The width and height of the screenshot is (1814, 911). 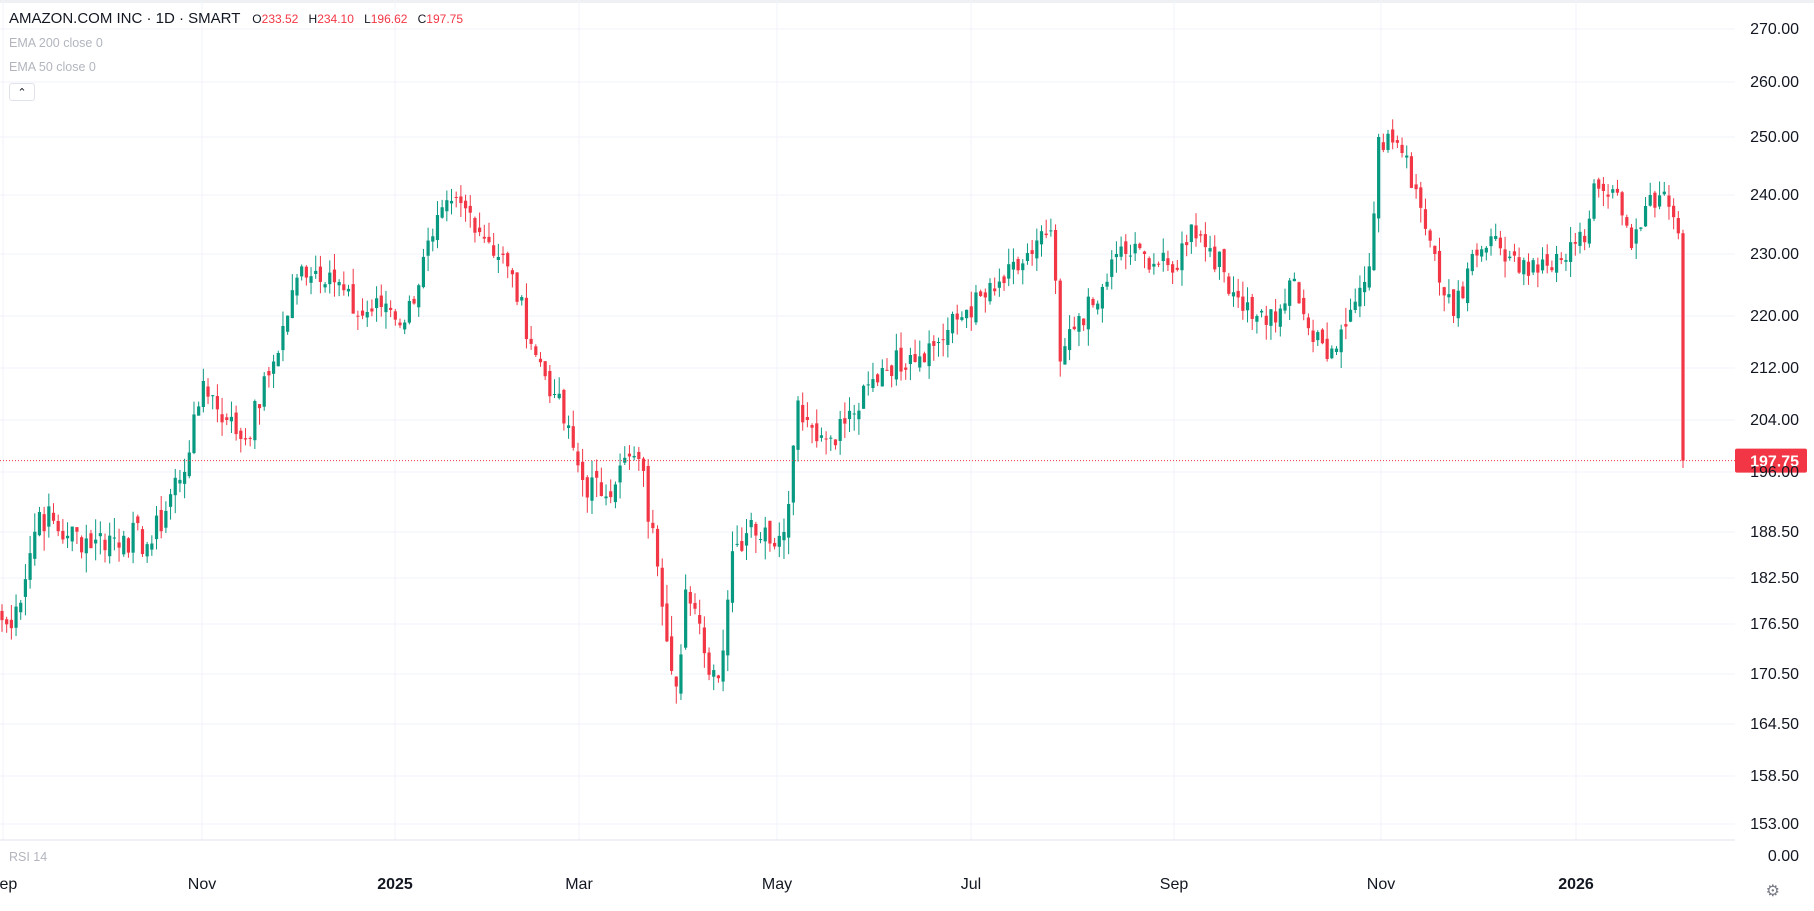 I want to click on x-tick-label: Nov, so click(x=202, y=884).